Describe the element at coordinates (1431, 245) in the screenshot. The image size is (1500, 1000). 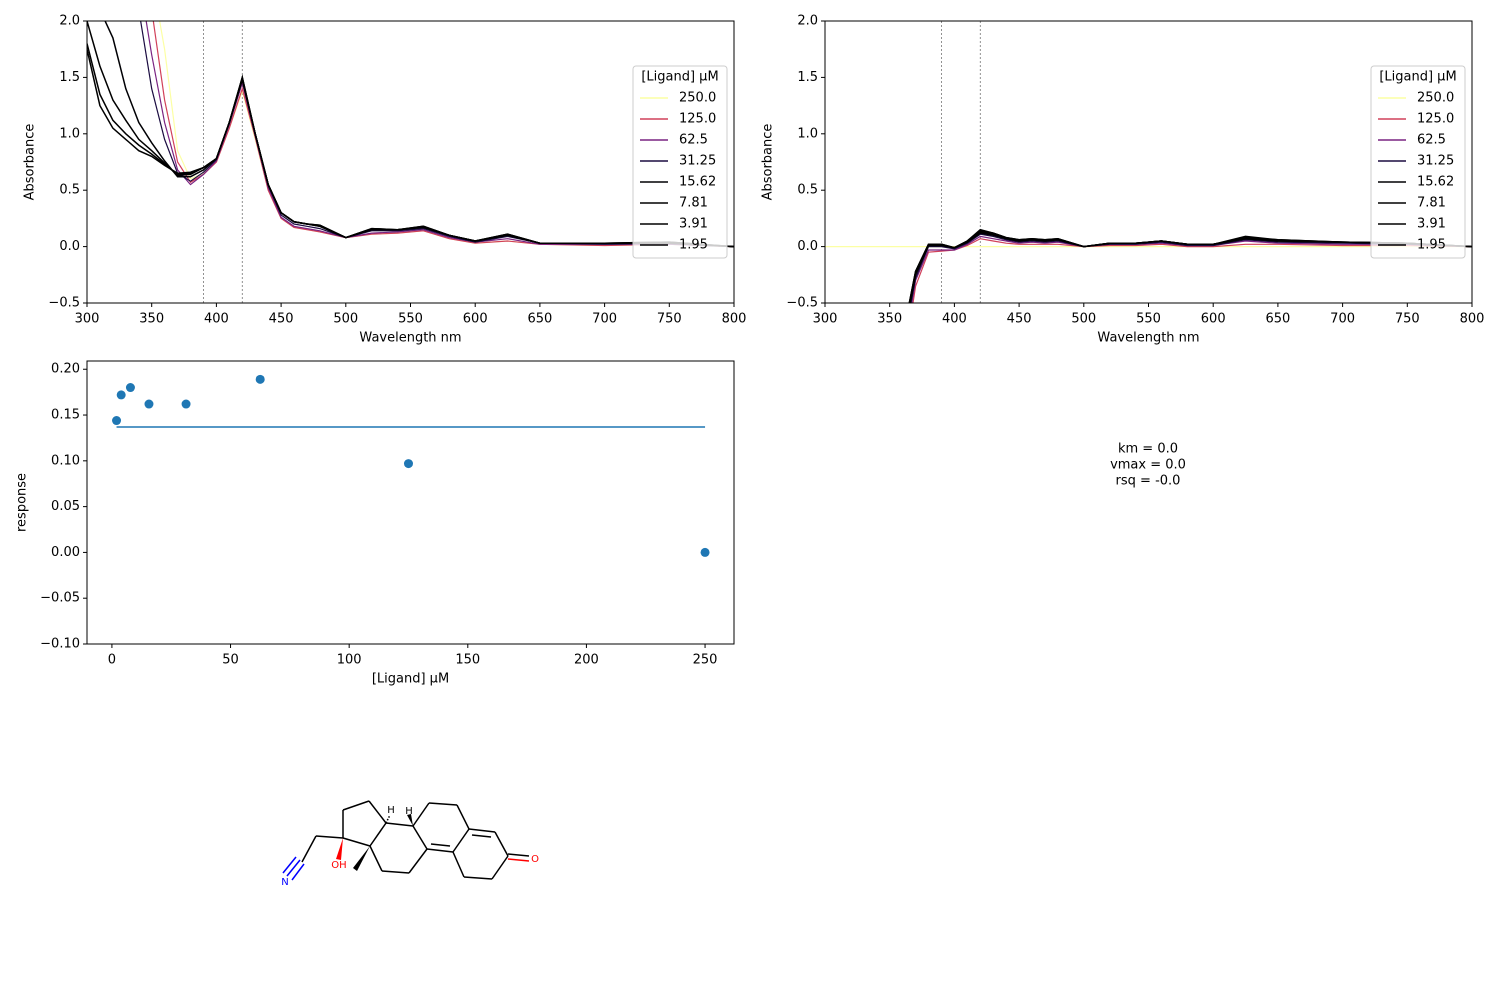
I see `legend-label: 1.95` at that location.